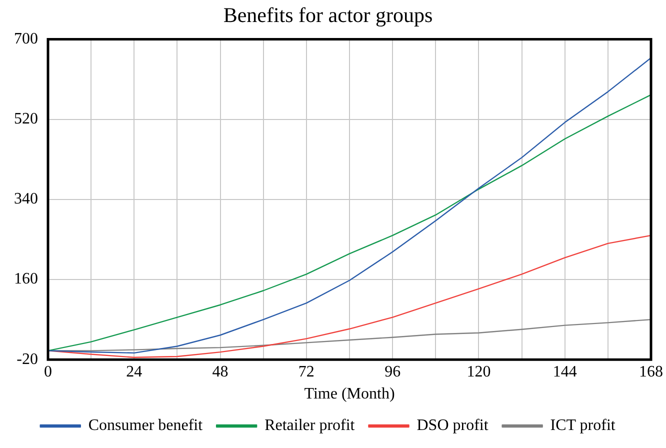 Image resolution: width=666 pixels, height=448 pixels. What do you see at coordinates (48, 371) in the screenshot?
I see `x-tick-label: 0` at bounding box center [48, 371].